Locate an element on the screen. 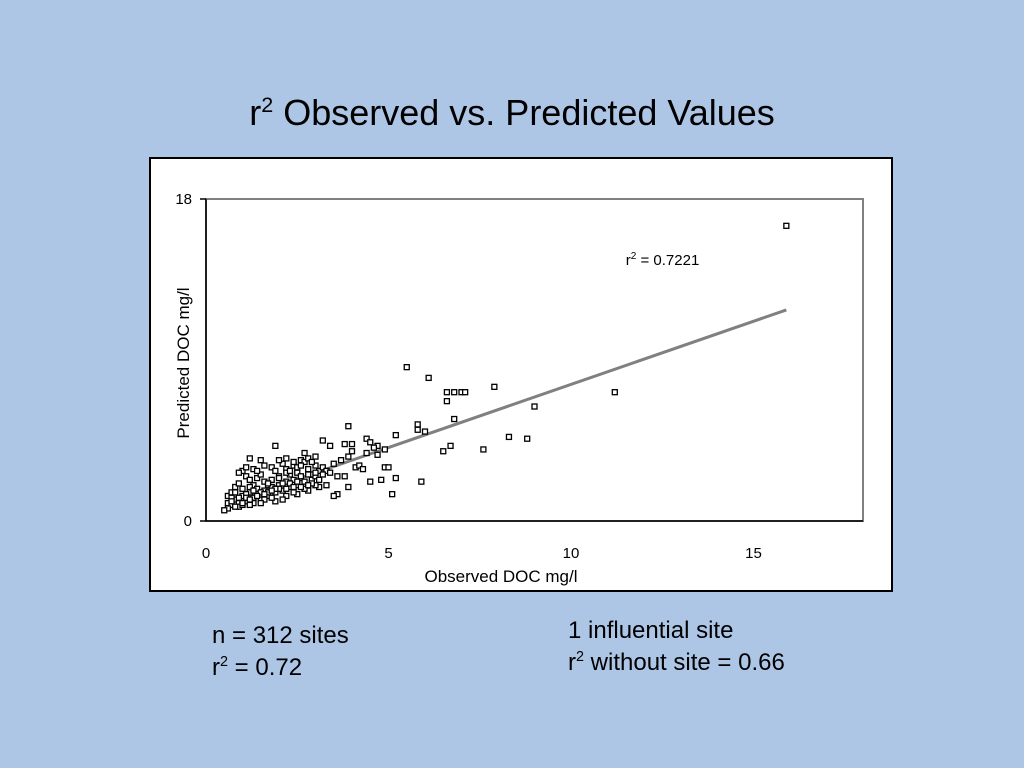  x-tick-label: 0 is located at coordinates (206, 553).